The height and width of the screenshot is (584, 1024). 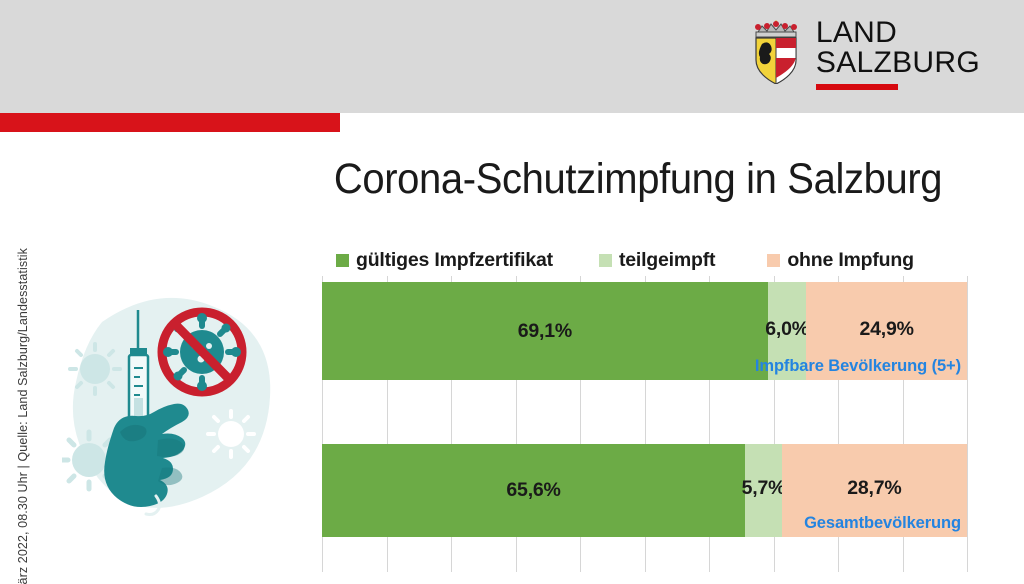 What do you see at coordinates (342, 260) in the screenshot?
I see `legend-swatch-green-icon` at bounding box center [342, 260].